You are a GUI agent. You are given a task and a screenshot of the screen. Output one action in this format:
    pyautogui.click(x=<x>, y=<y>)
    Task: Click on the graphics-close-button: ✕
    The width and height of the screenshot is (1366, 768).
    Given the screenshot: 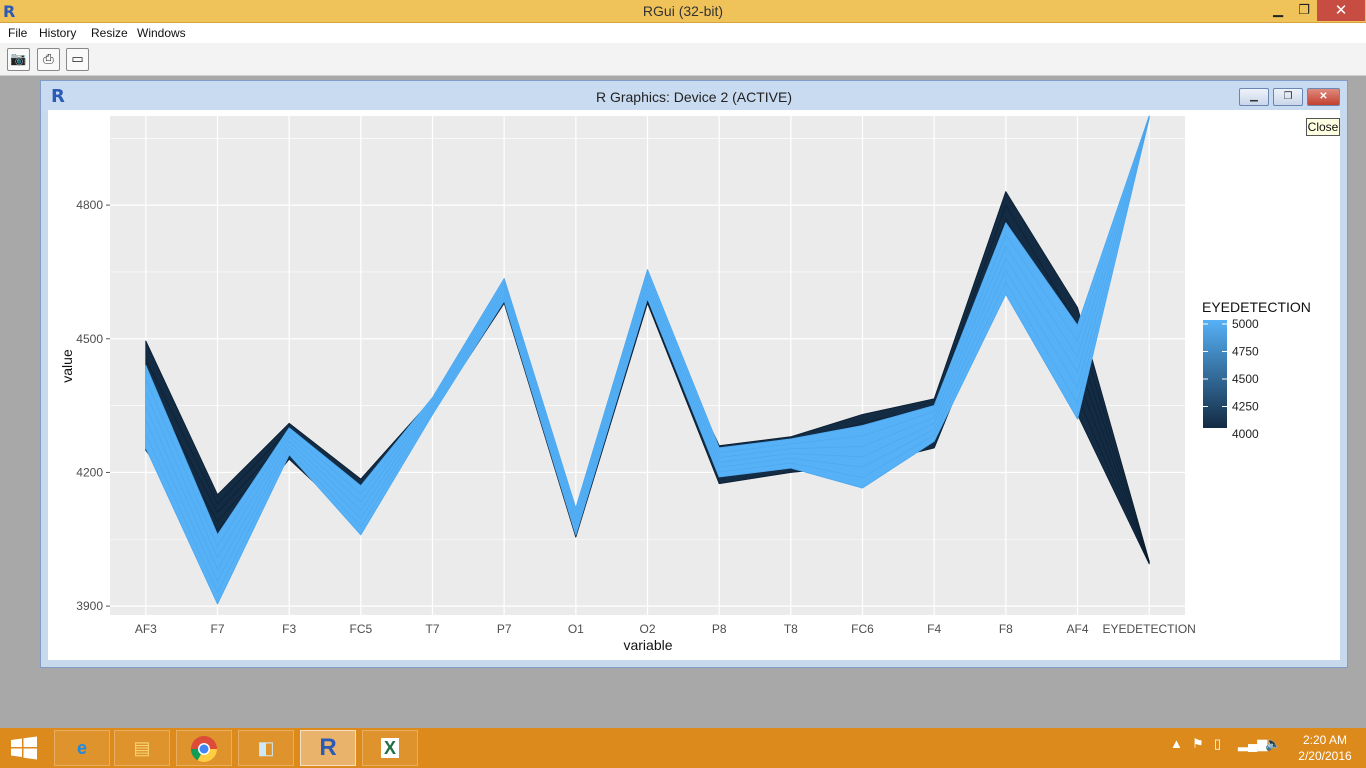 What is the action you would take?
    pyautogui.click(x=1323, y=97)
    